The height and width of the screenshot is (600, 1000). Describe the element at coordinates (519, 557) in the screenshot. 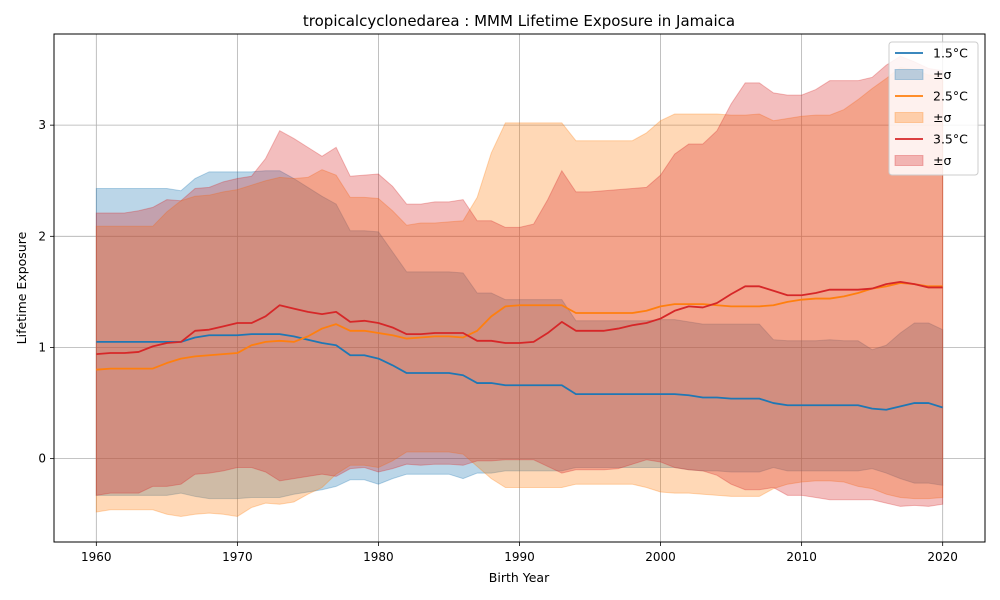

I see `x-tick-label: 1990` at that location.